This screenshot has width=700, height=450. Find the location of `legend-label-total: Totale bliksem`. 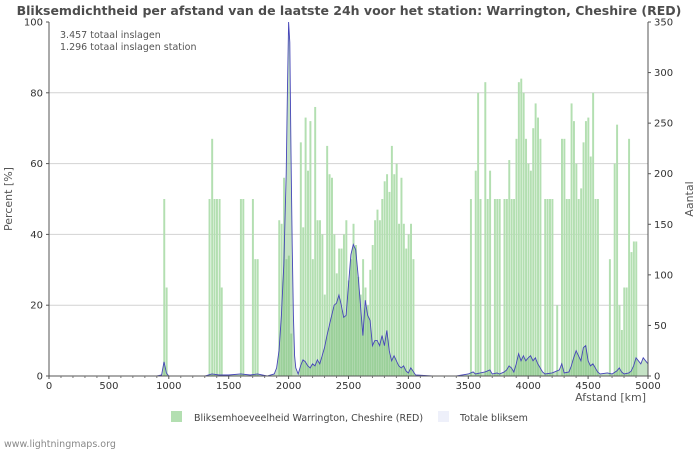

legend-label-total: Totale bliksem is located at coordinates (493, 418).